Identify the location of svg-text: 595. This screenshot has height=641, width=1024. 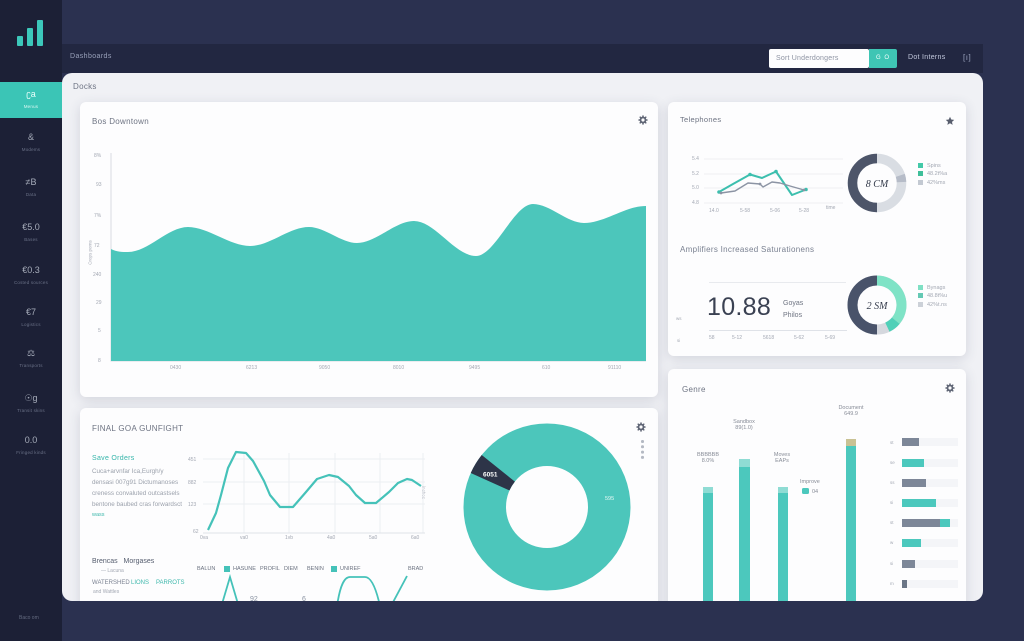
(609, 499).